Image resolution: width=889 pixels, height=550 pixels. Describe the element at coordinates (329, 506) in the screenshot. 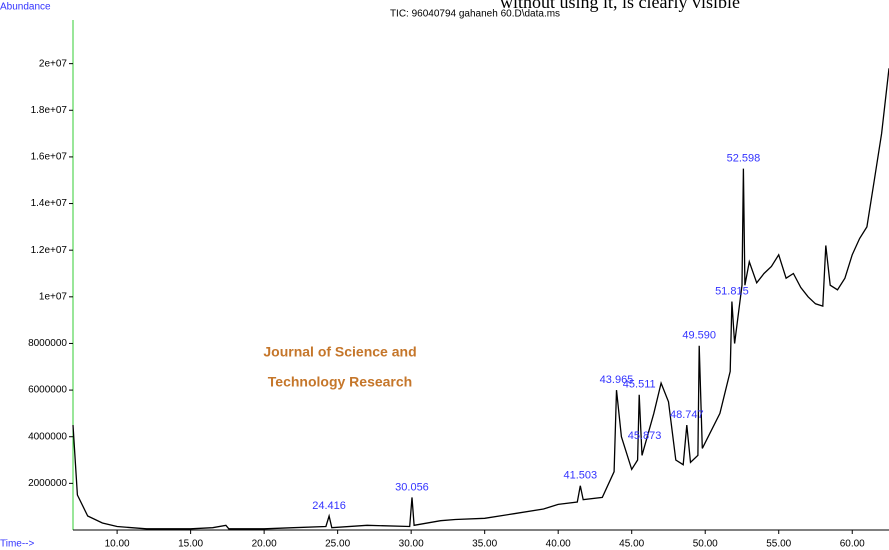

I see `peak-label: 24.416` at that location.